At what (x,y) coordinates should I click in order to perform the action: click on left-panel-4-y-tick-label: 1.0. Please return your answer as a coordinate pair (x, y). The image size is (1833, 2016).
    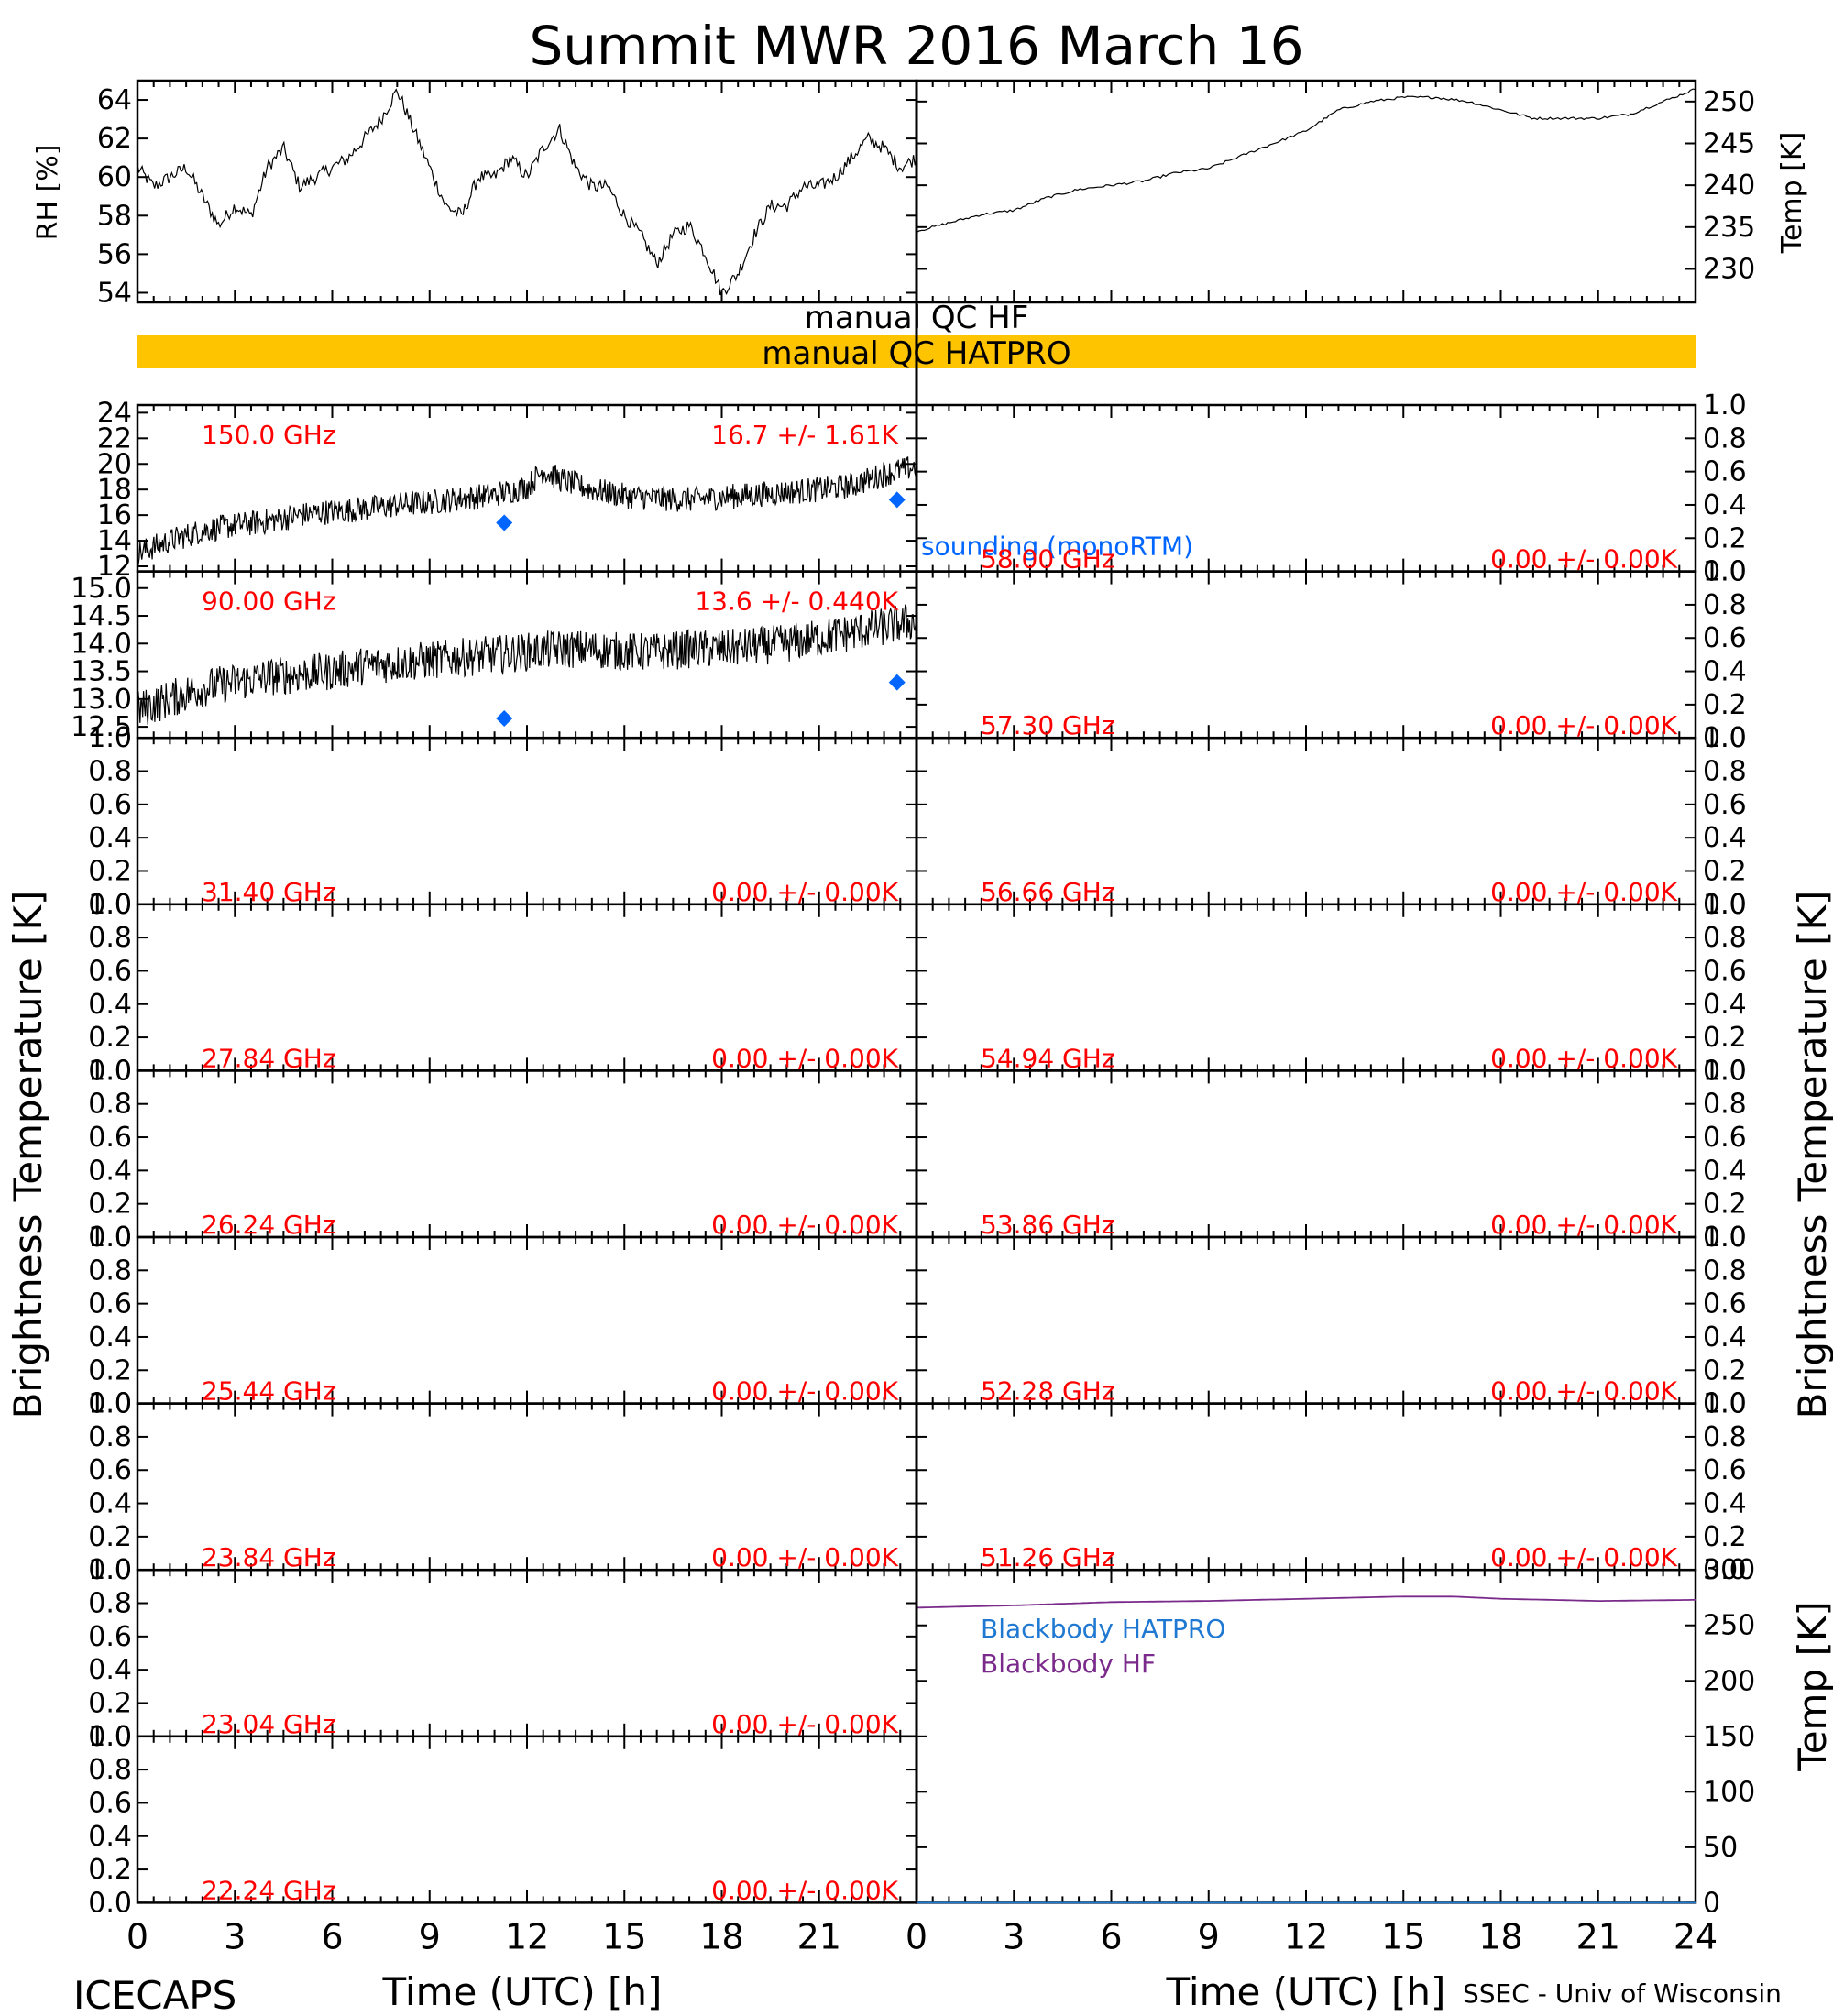
    Looking at the image, I should click on (110, 1071).